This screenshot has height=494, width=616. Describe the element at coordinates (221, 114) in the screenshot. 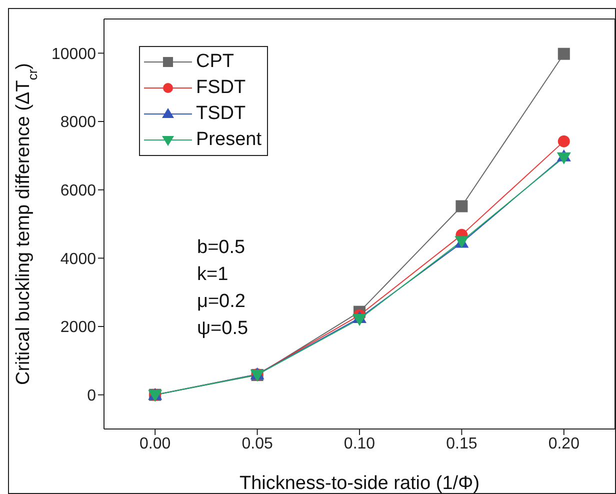

I see `legend-label: TSDT` at that location.